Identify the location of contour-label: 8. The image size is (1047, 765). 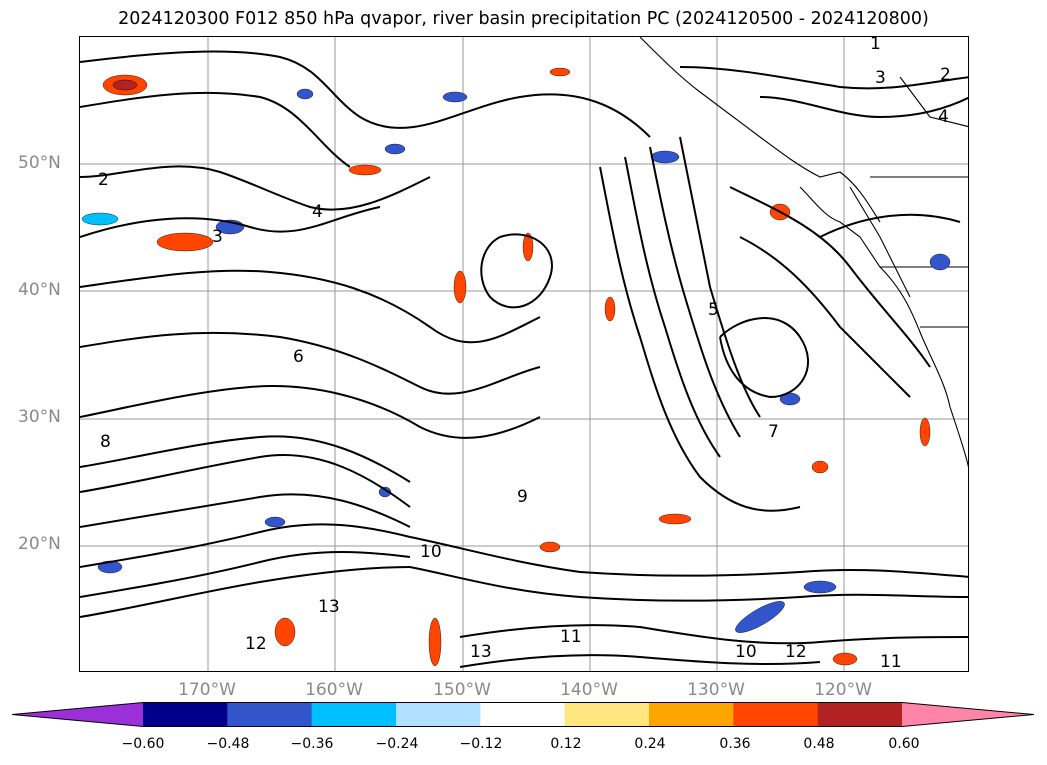
(105, 442).